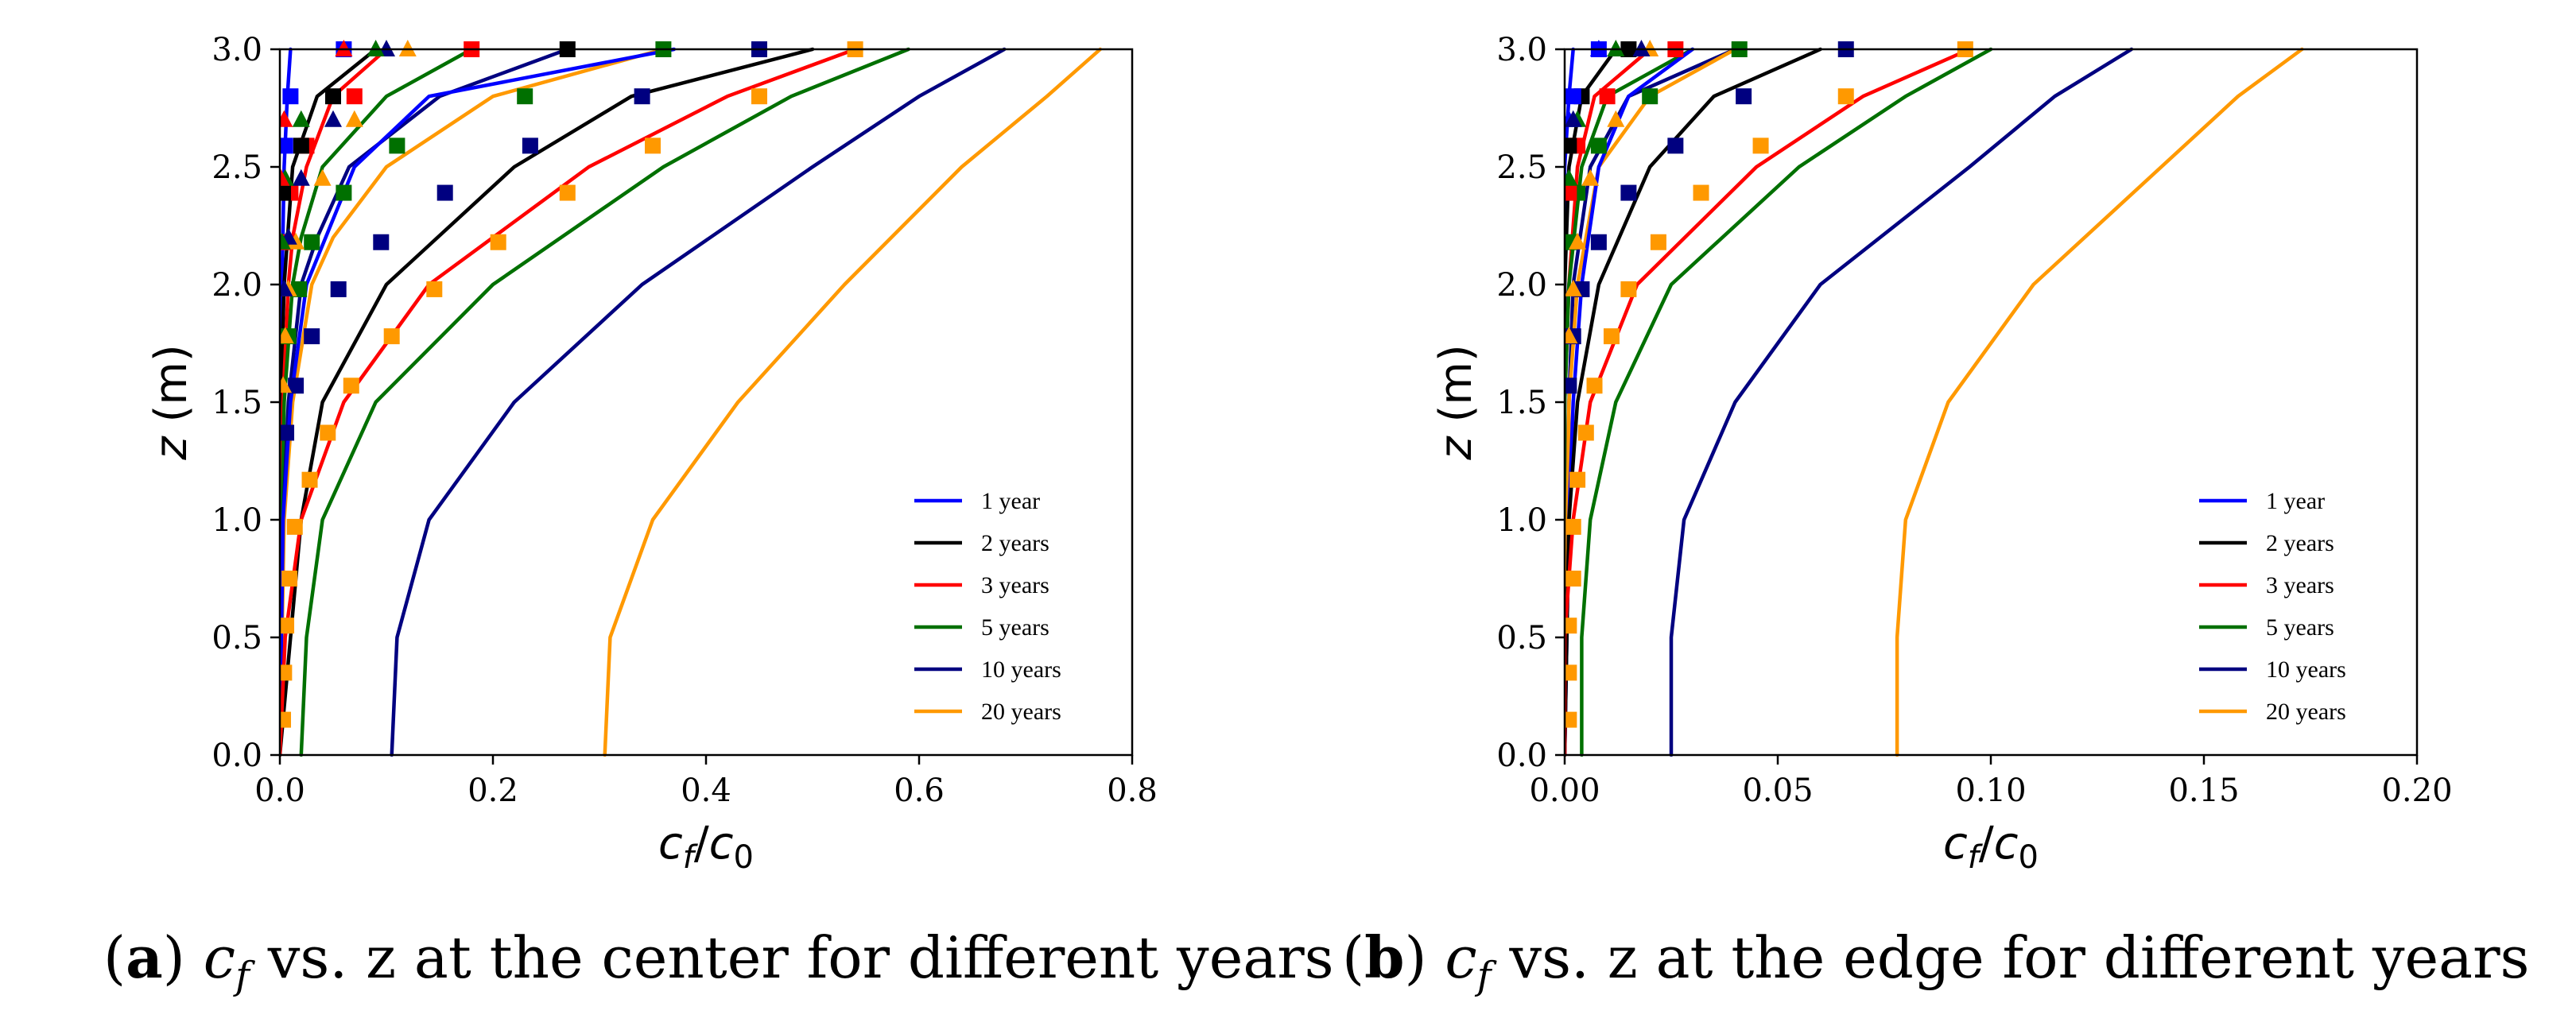 The image size is (2576, 1030). Describe the element at coordinates (280, 790) in the screenshot. I see `x-tick-label: 0.0` at that location.